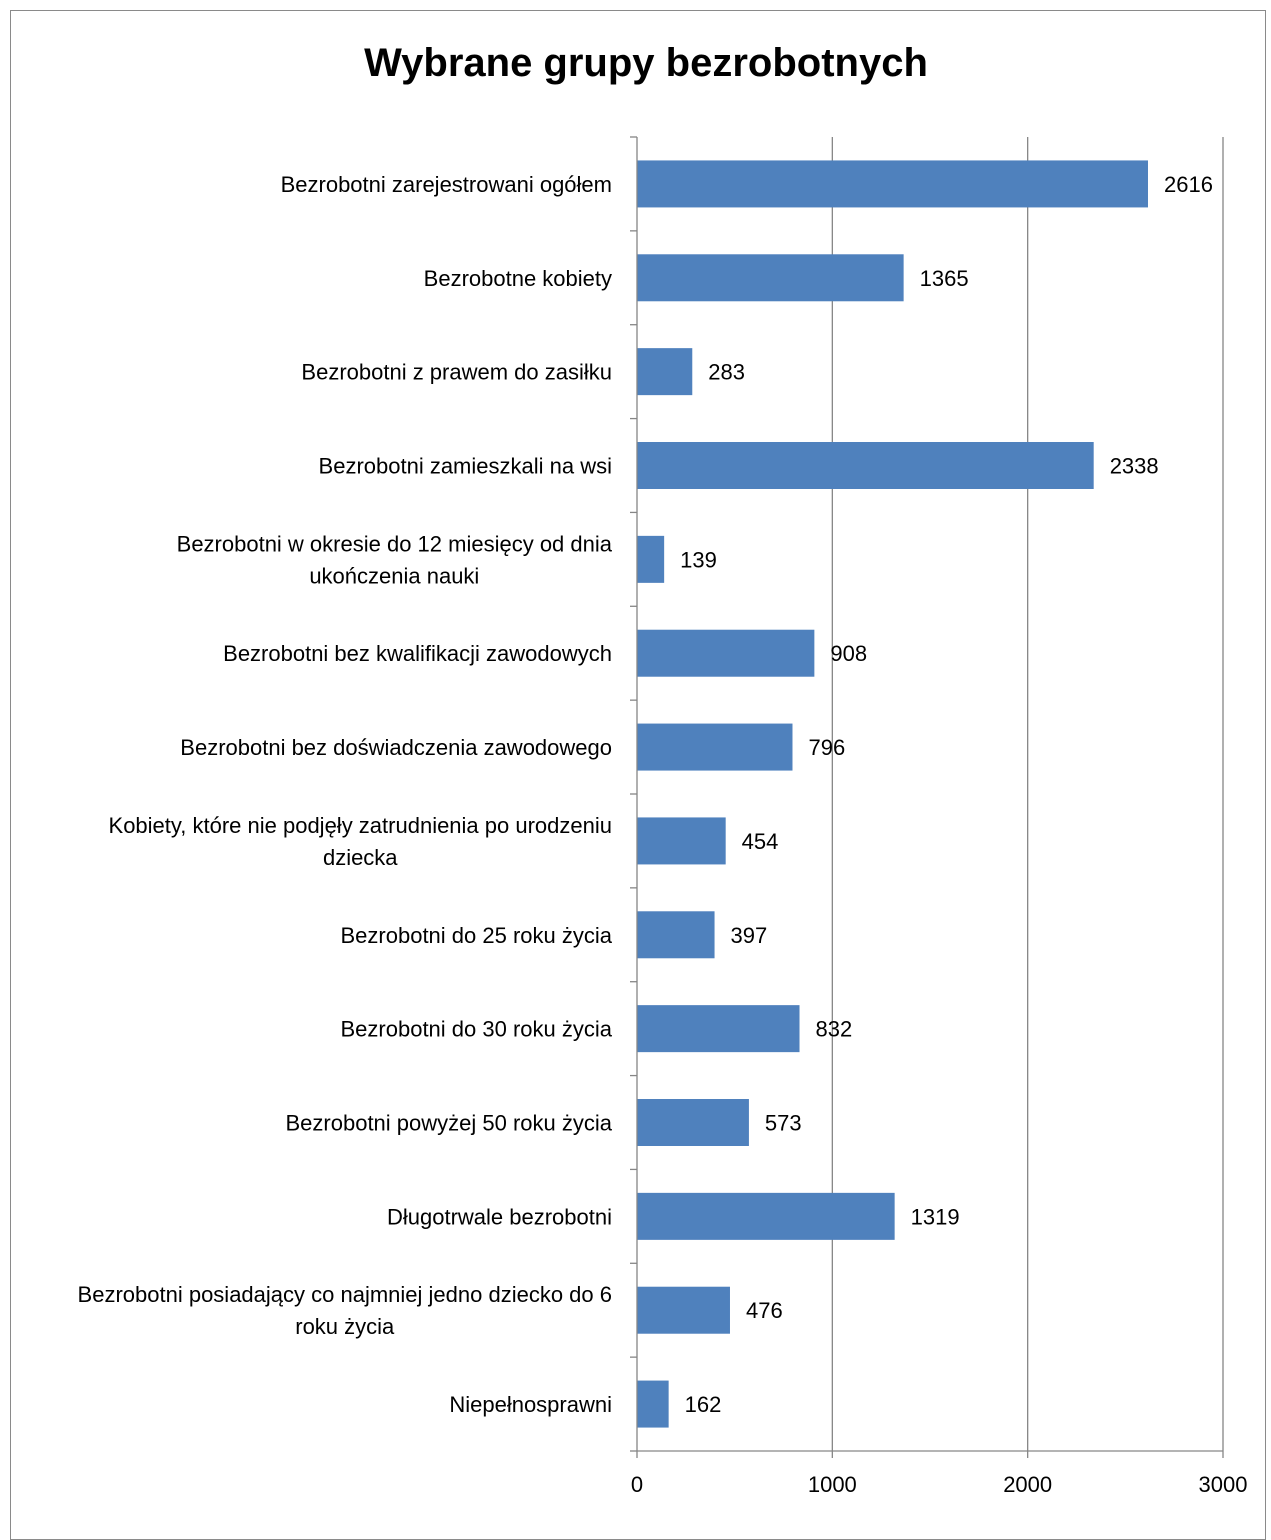 The width and height of the screenshot is (1271, 1540). I want to click on category-label-line: Bezrobotni zamieszkali na wsi, so click(465, 466).